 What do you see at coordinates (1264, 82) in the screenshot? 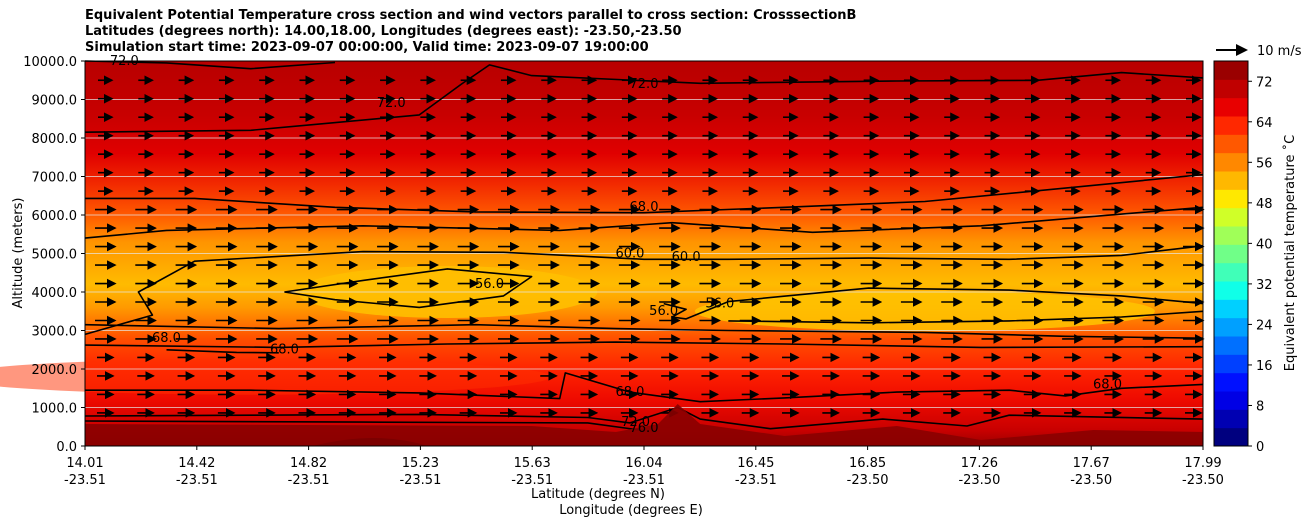
I see `colorbar-tick-label: 72` at bounding box center [1264, 82].